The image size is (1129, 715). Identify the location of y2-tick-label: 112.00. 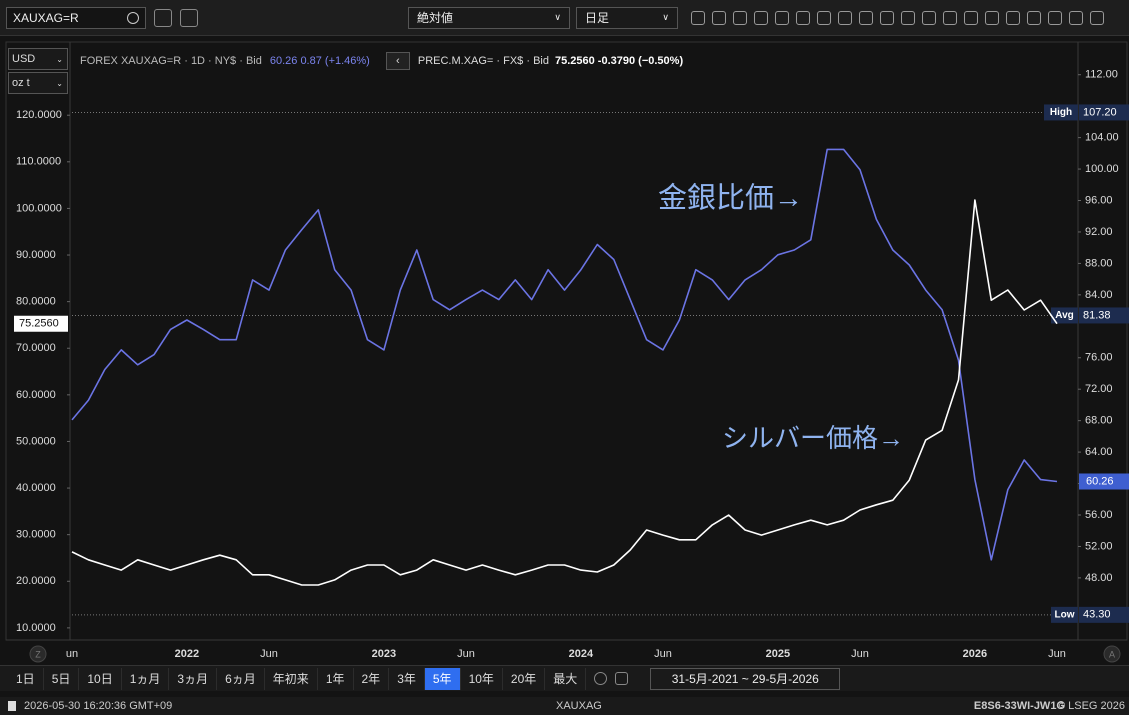
(1101, 75).